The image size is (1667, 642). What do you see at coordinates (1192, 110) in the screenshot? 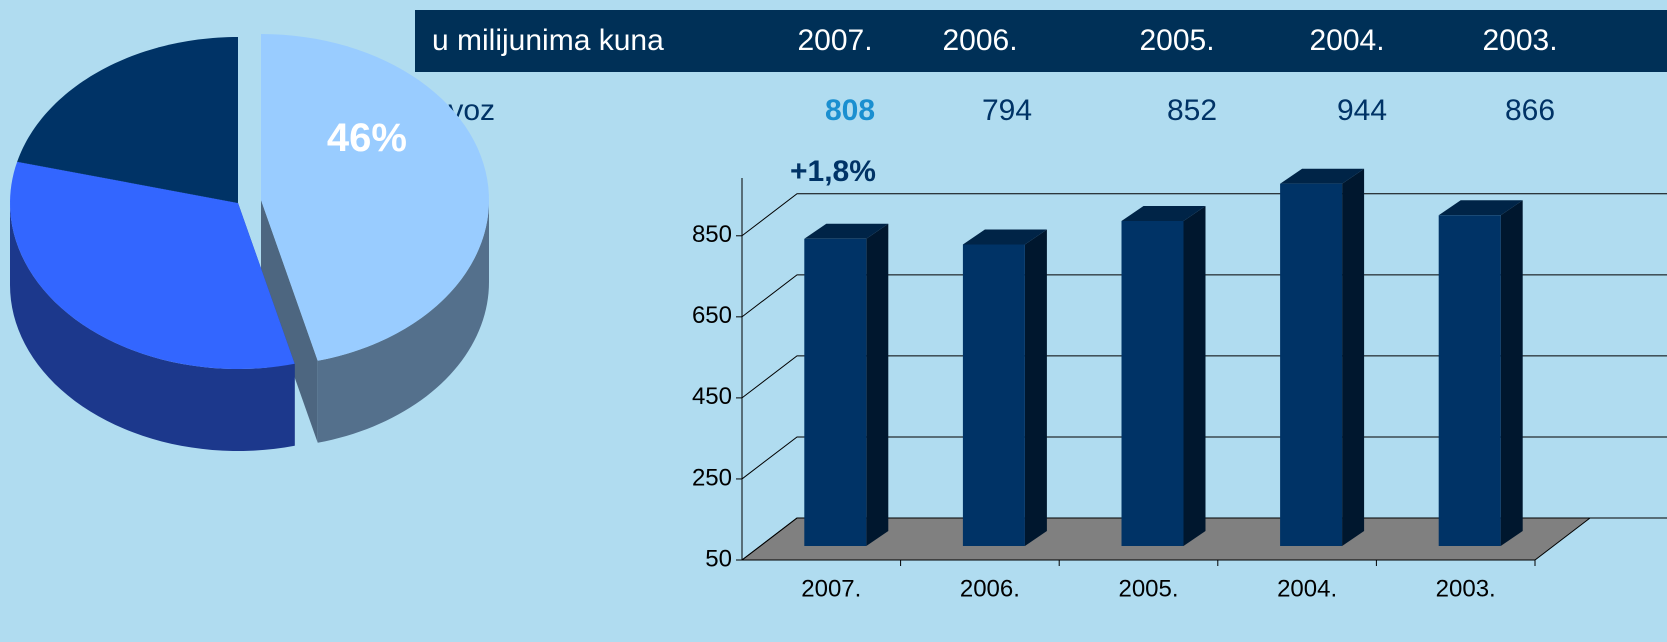
I see `table-cell: 852` at bounding box center [1192, 110].